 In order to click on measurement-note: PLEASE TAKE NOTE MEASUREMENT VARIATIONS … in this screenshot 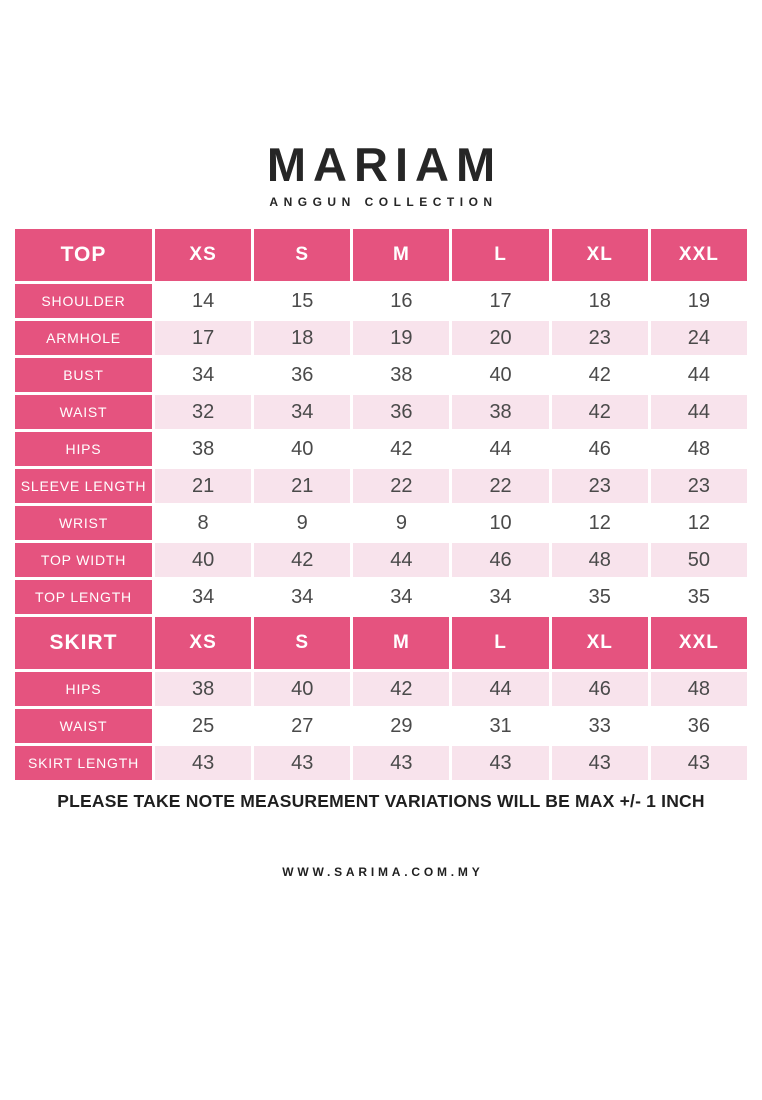, I will do `click(381, 801)`.